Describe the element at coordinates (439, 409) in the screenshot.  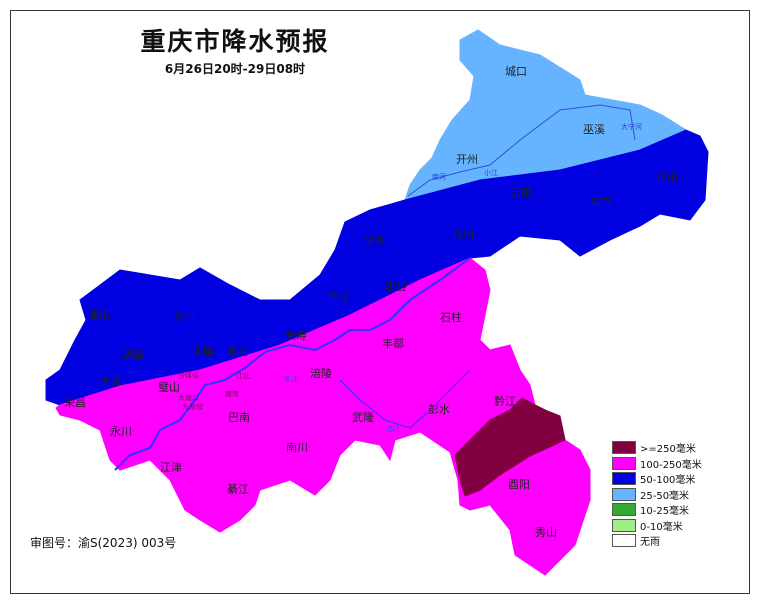
I see `county-label: 彭水` at that location.